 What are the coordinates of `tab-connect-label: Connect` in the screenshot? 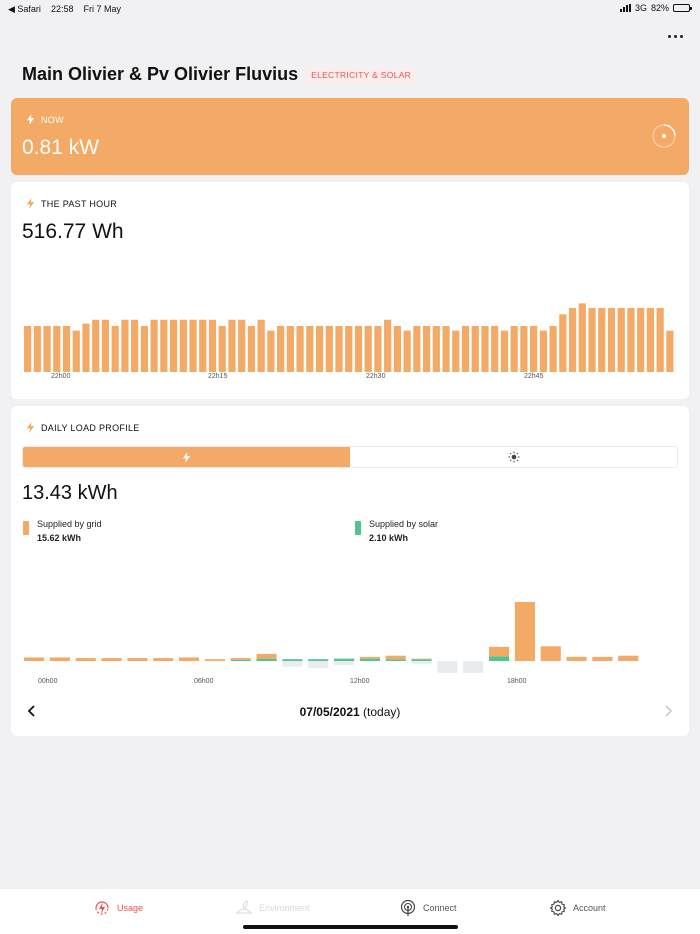 It's located at (440, 908).